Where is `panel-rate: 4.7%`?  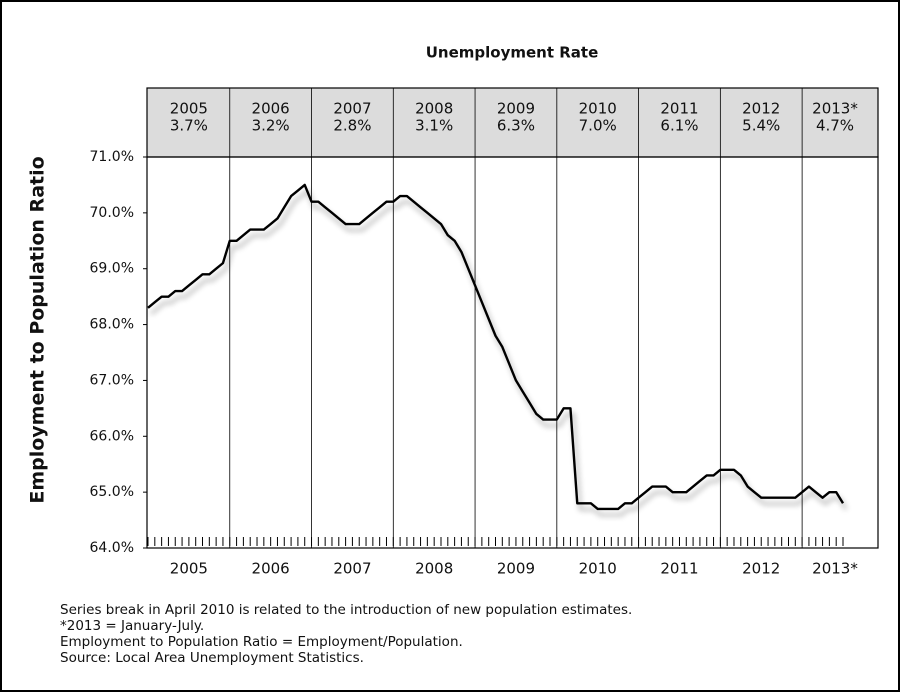 panel-rate: 4.7% is located at coordinates (835, 126).